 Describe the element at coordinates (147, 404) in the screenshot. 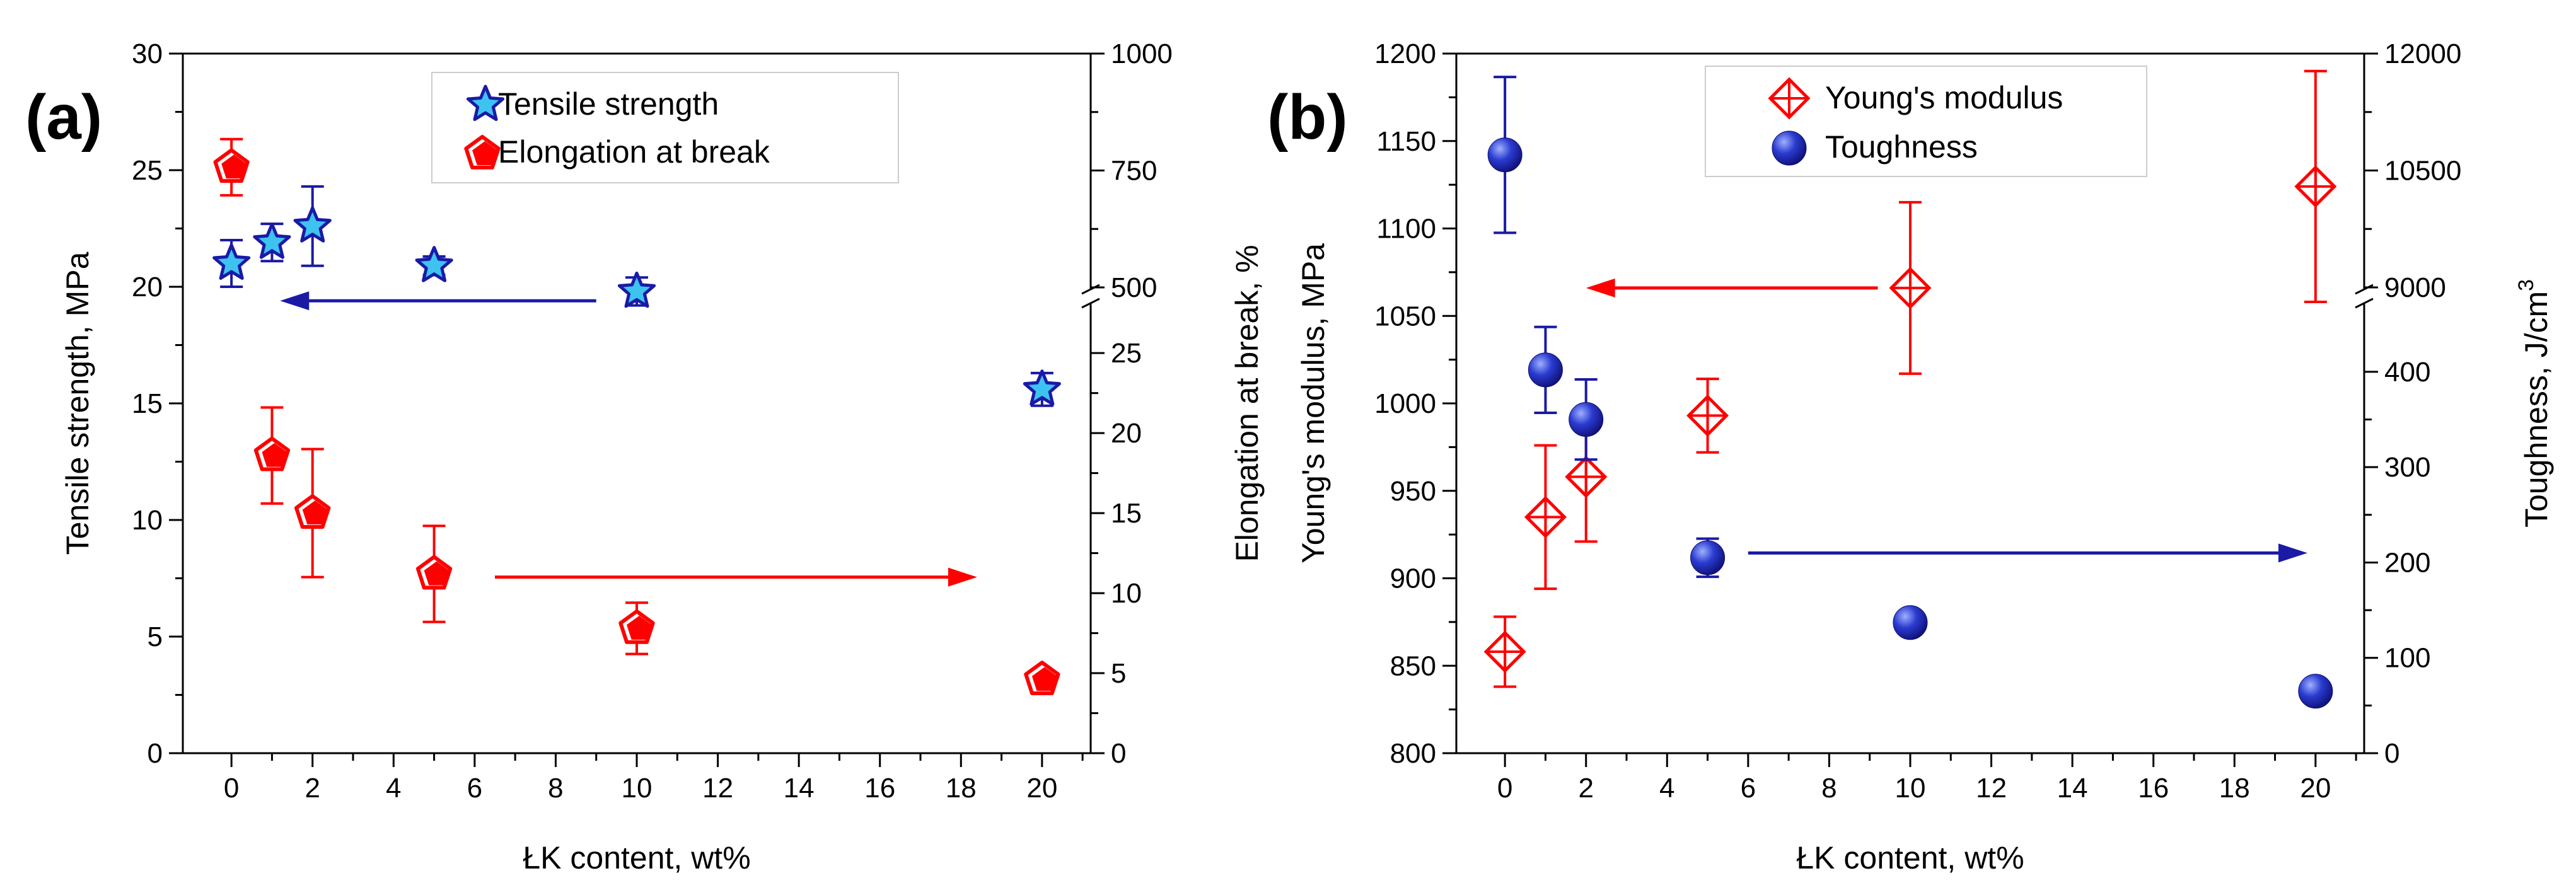

I see `left-tick-label: 15` at that location.